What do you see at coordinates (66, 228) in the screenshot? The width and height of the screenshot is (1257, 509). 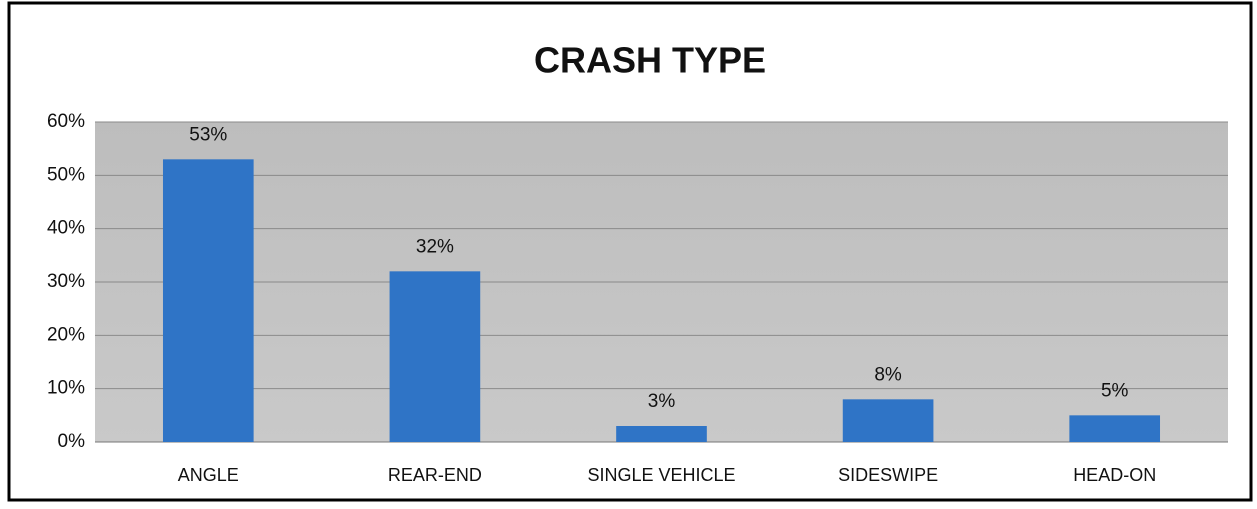 I see `y-tick-label: 40%` at bounding box center [66, 228].